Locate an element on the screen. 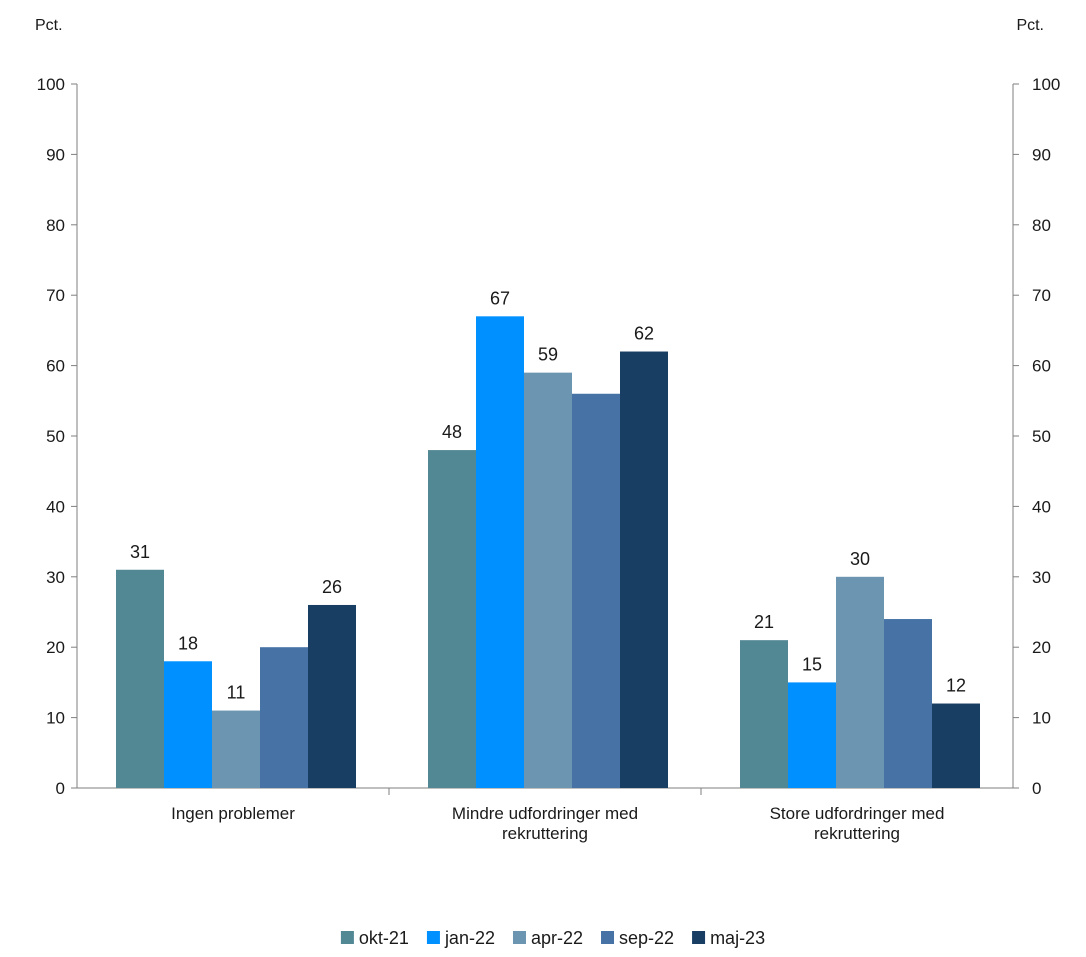 This screenshot has width=1086, height=957. data-label: 26 is located at coordinates (332, 587).